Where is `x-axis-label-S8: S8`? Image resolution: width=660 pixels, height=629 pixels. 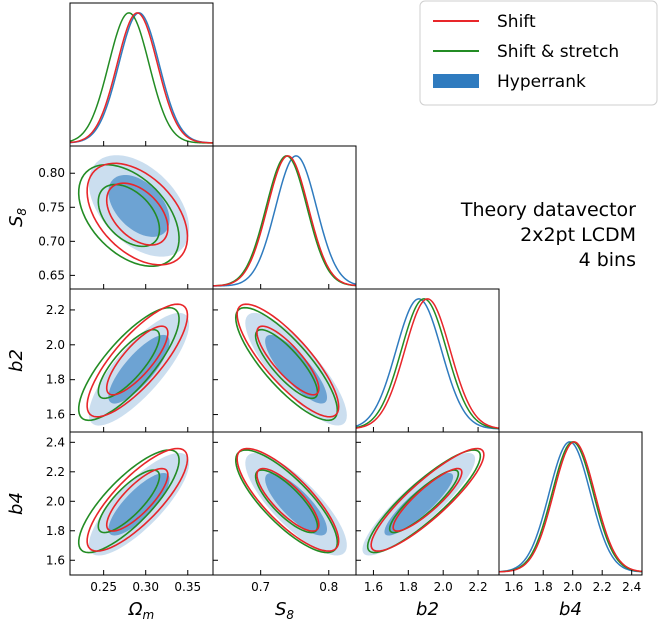 x-axis-label-S8: S8 is located at coordinates (284, 610).